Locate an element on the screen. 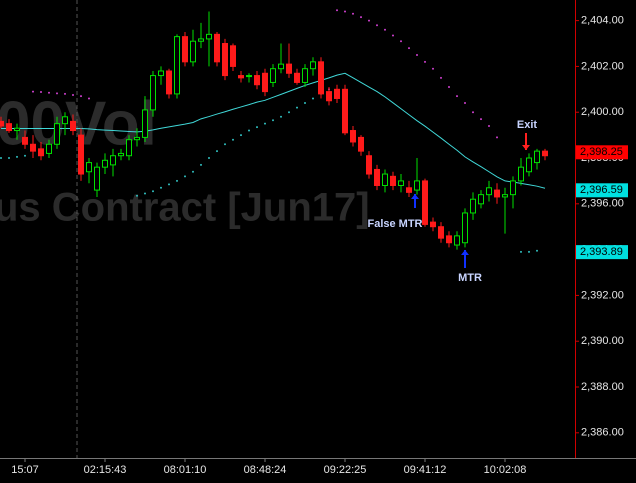 Image resolution: width=636 pixels, height=483 pixels. watermark: us Contract [Jun17] is located at coordinates (185, 208).